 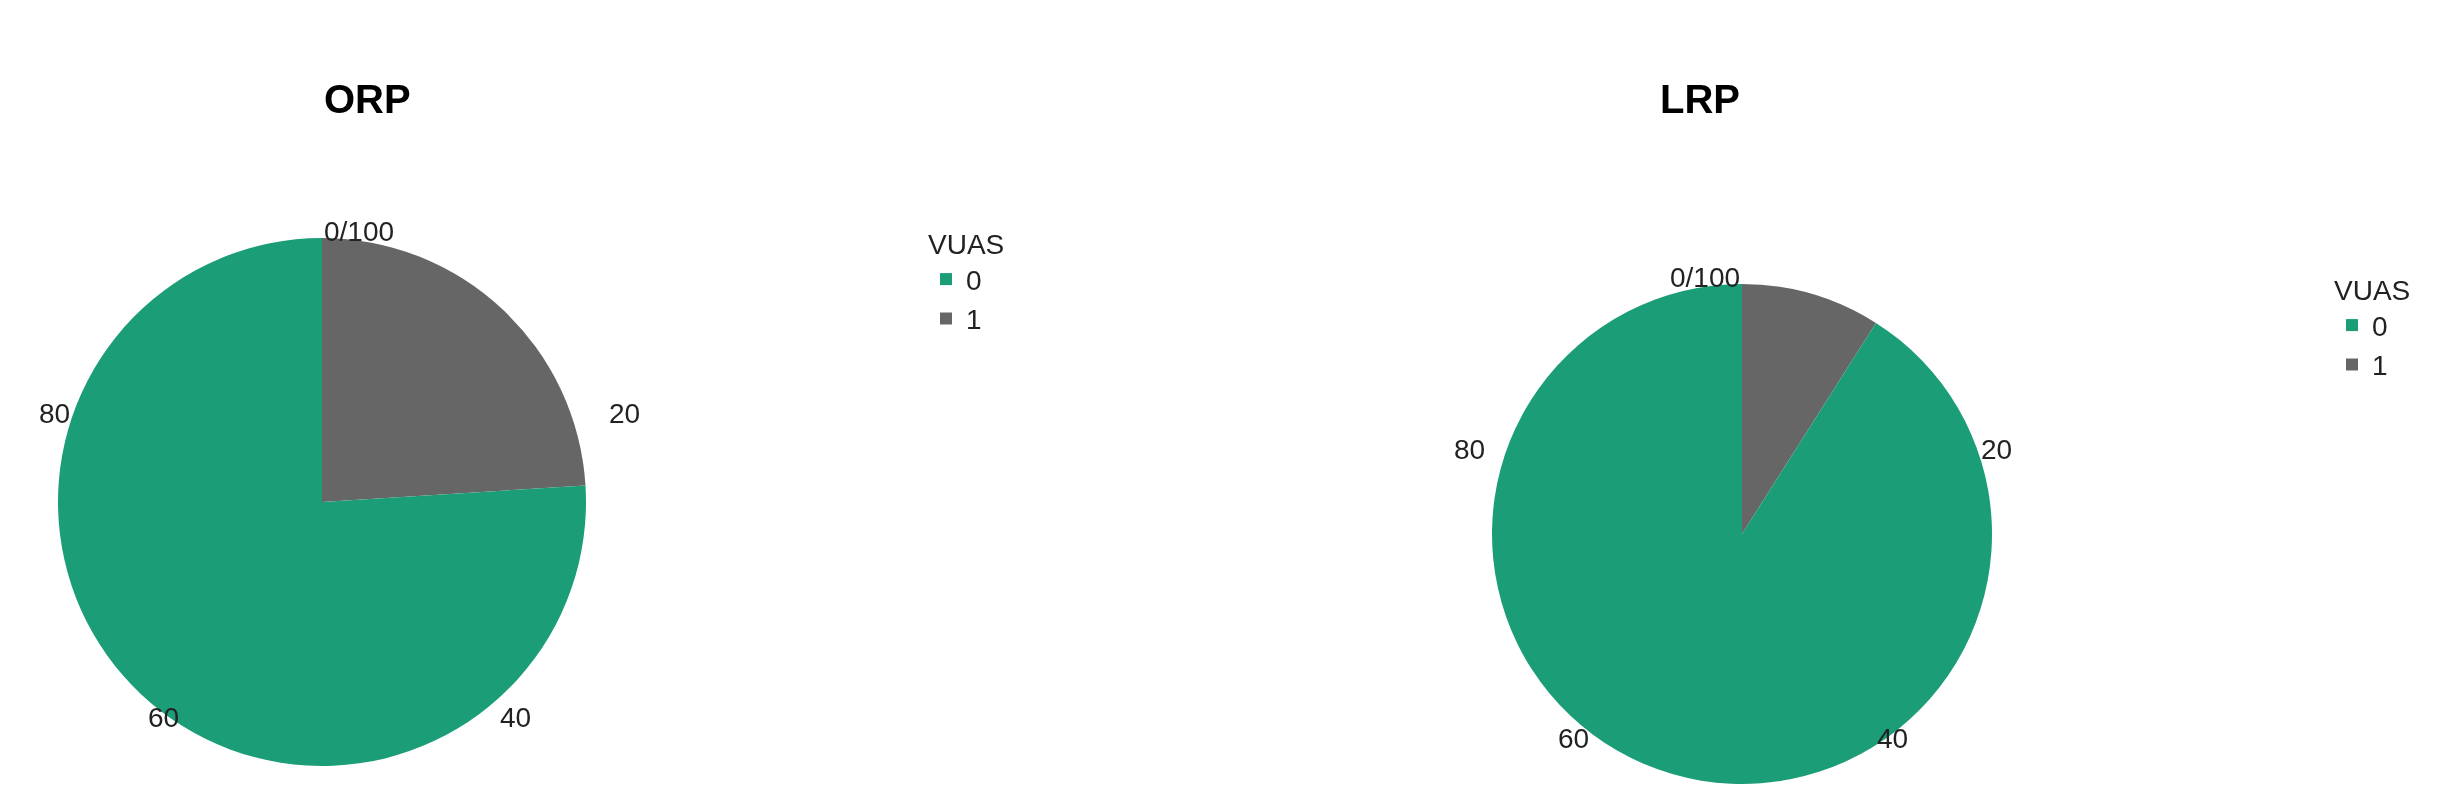 I want to click on chart-title: ORP, so click(x=367, y=99).